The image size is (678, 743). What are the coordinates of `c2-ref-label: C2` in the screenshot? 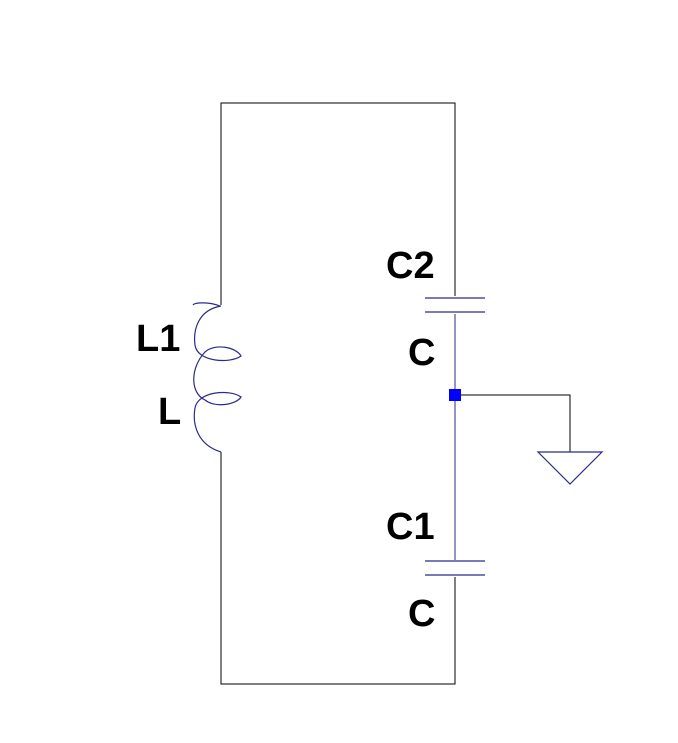 It's located at (410, 266).